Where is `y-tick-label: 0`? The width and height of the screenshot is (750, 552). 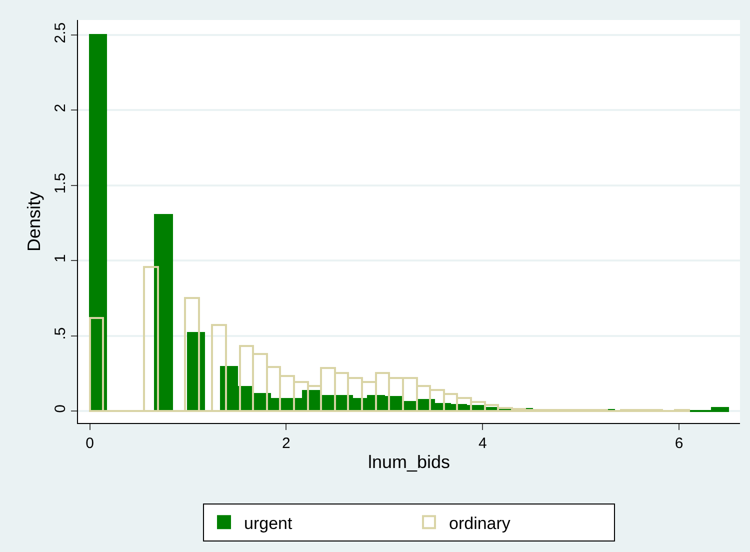
y-tick-label: 0 is located at coordinates (60, 408).